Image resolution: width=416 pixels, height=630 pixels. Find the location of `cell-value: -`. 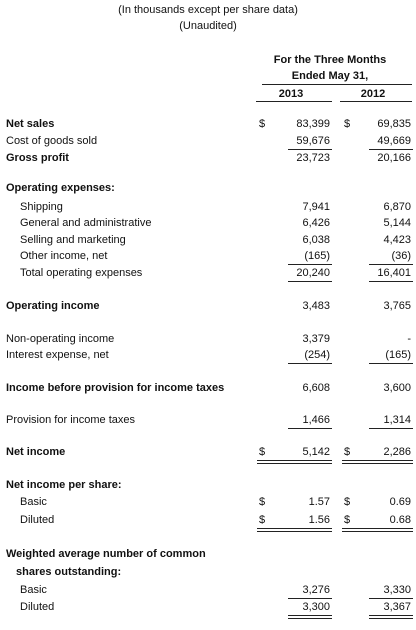

cell-value: - is located at coordinates (409, 339).